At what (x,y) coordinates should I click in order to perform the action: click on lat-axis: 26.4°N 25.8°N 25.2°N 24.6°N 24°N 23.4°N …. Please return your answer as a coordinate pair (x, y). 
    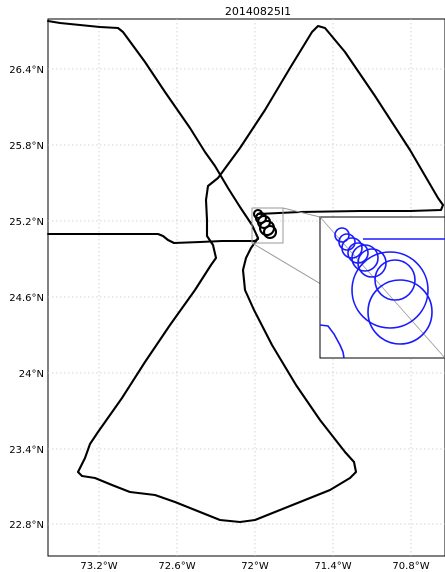
    Looking at the image, I should click on (26, 298).